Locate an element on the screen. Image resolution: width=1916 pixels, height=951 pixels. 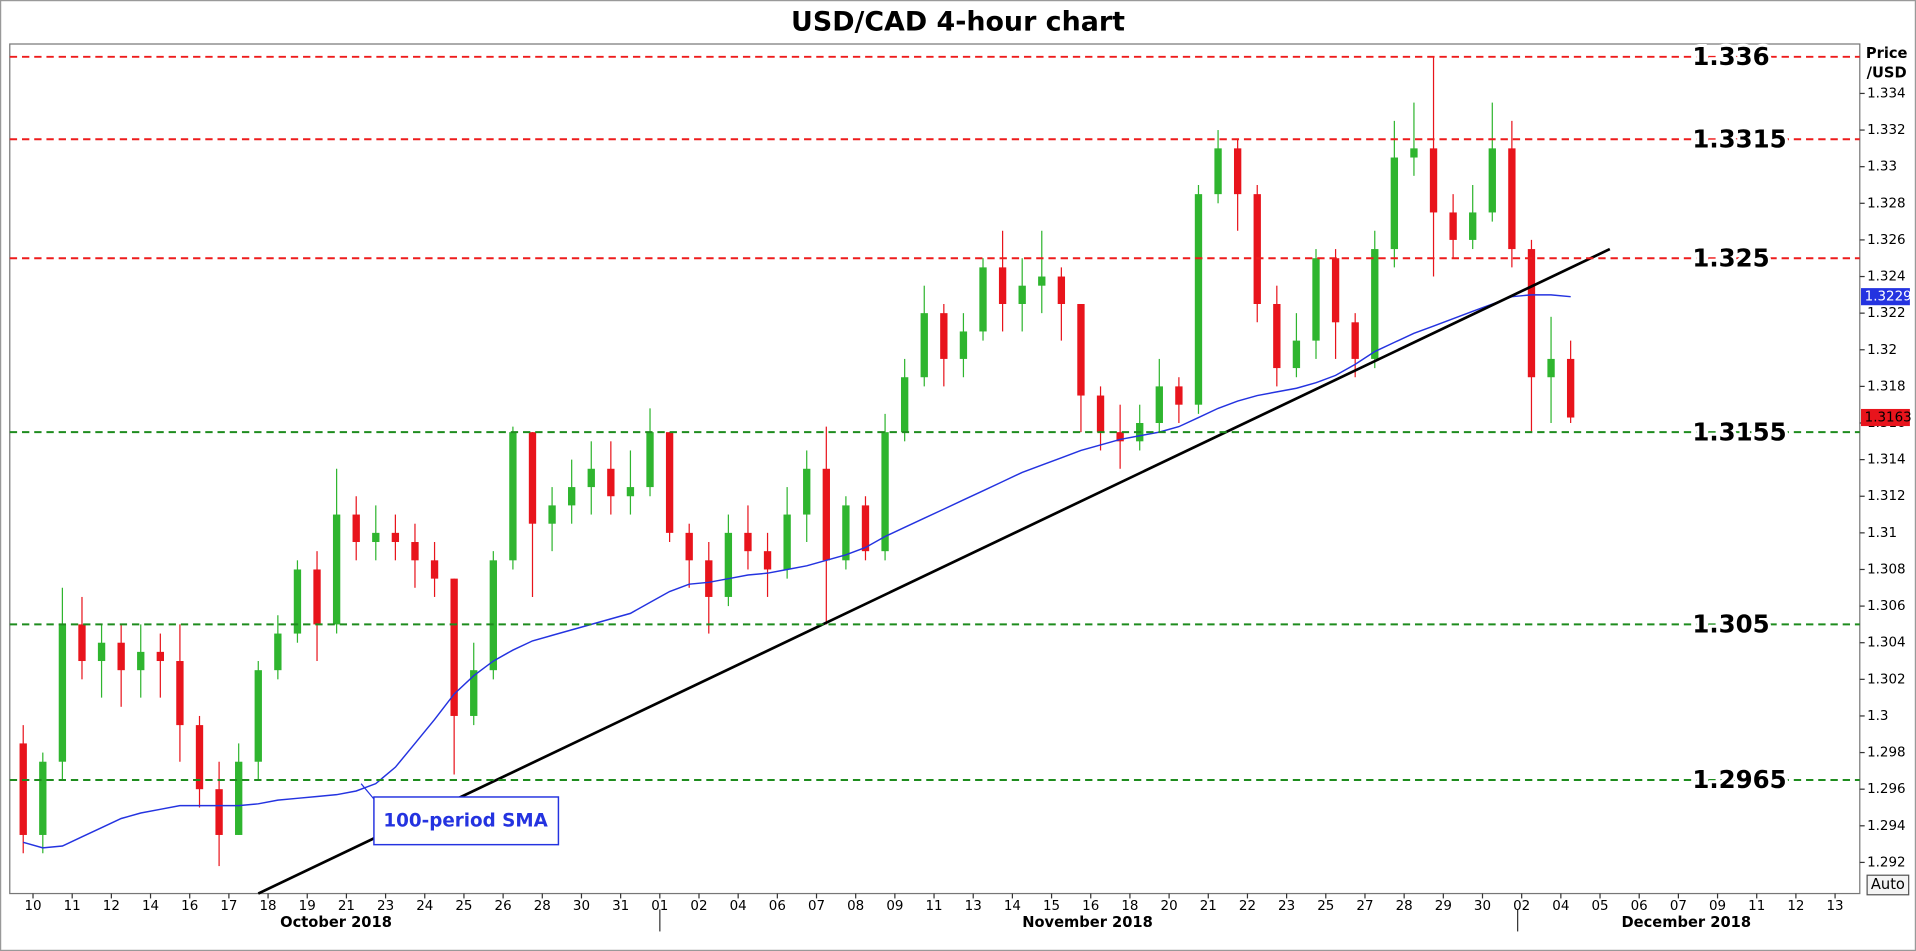
x-tick-label: 24 is located at coordinates (424, 906).